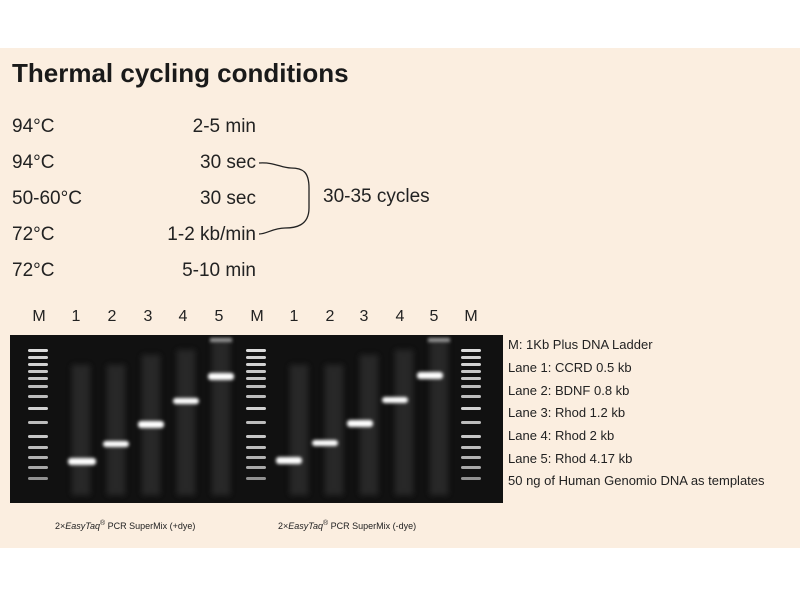 The width and height of the screenshot is (800, 600). Describe the element at coordinates (219, 270) in the screenshot. I see `condition-time-5: 5-10 min` at that location.